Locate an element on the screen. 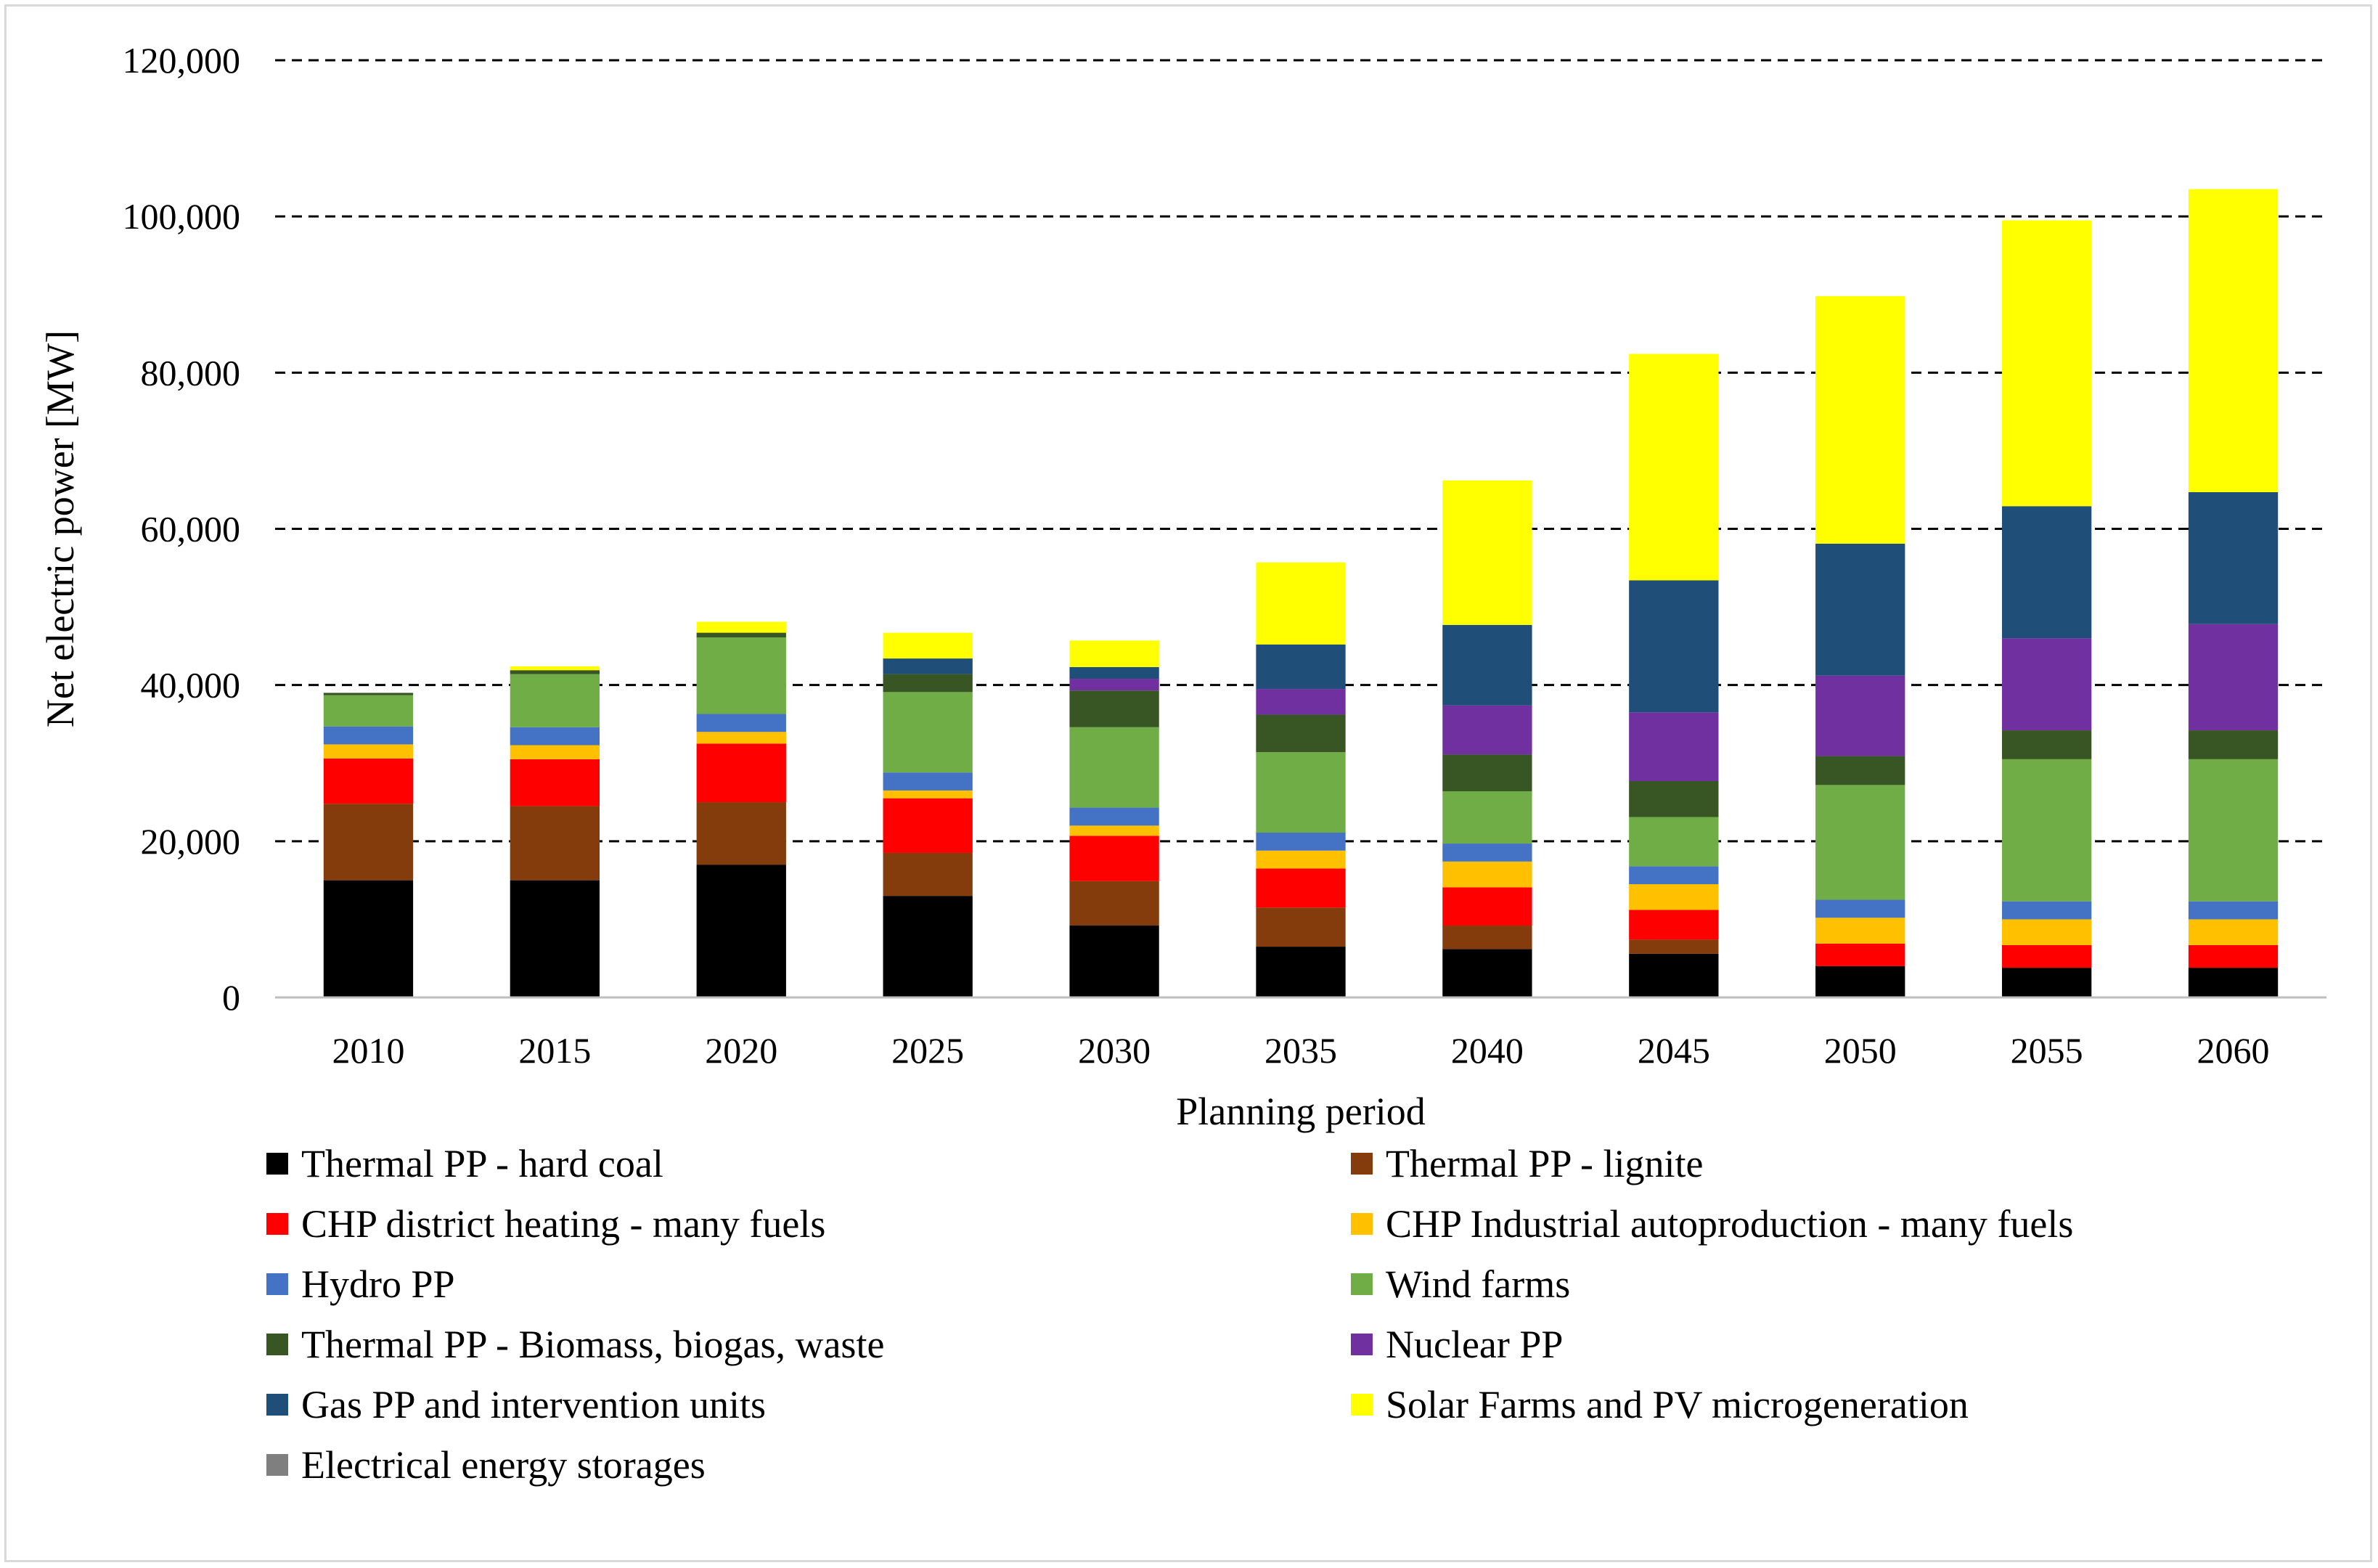  y-tick-label: 120,000 is located at coordinates (182, 61).